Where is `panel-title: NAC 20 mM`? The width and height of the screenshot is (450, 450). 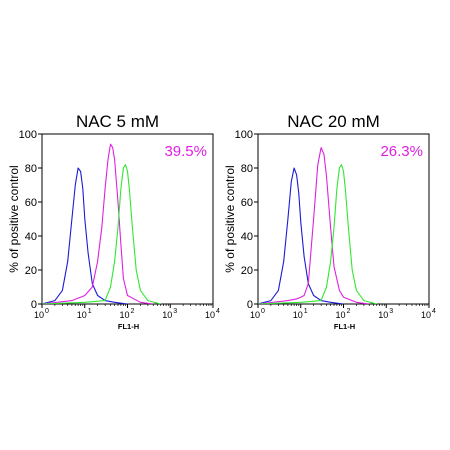
panel-title: NAC 20 mM is located at coordinates (333, 121).